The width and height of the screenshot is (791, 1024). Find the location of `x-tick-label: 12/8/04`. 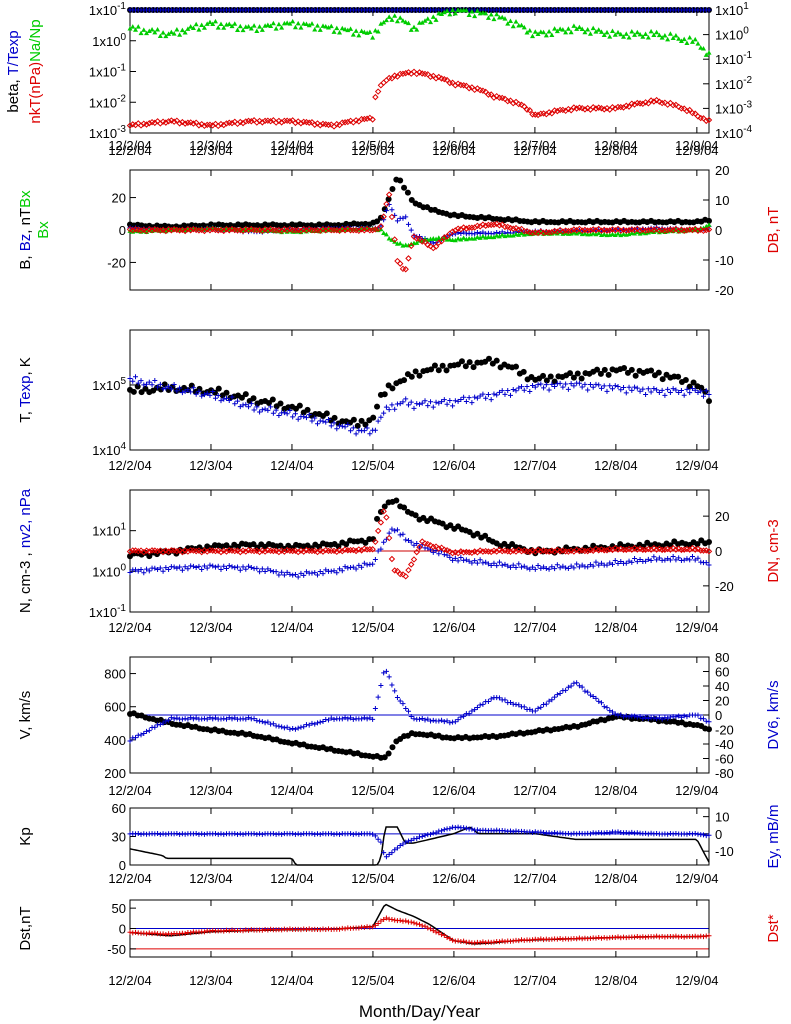

x-tick-label: 12/8/04 is located at coordinates (615, 790).